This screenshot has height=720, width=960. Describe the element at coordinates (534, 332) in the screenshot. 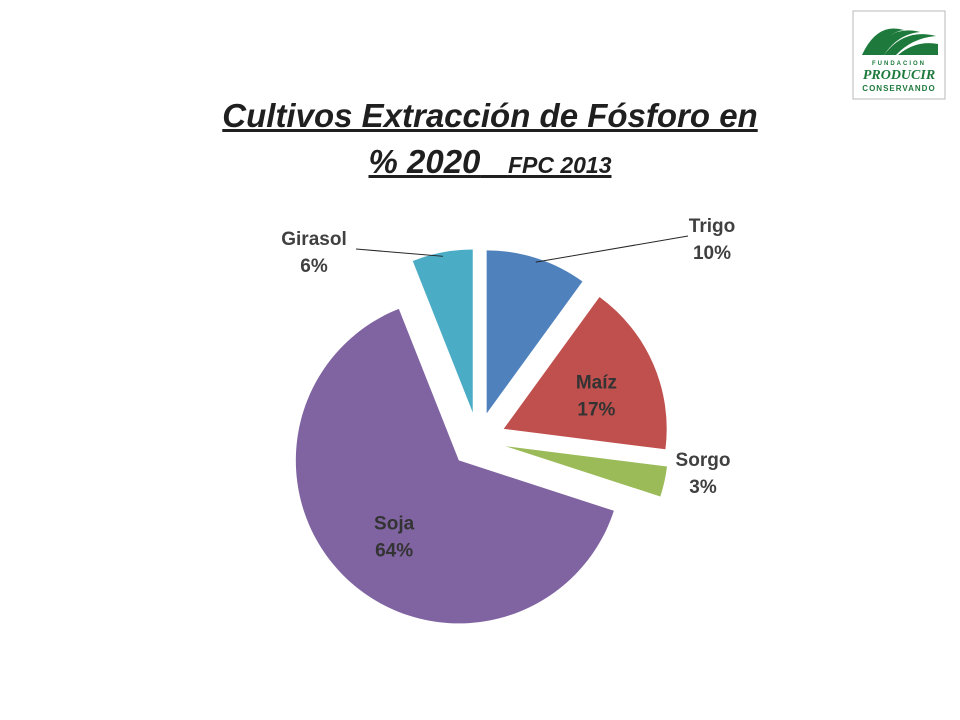

I see `pie-slice-trigo` at that location.